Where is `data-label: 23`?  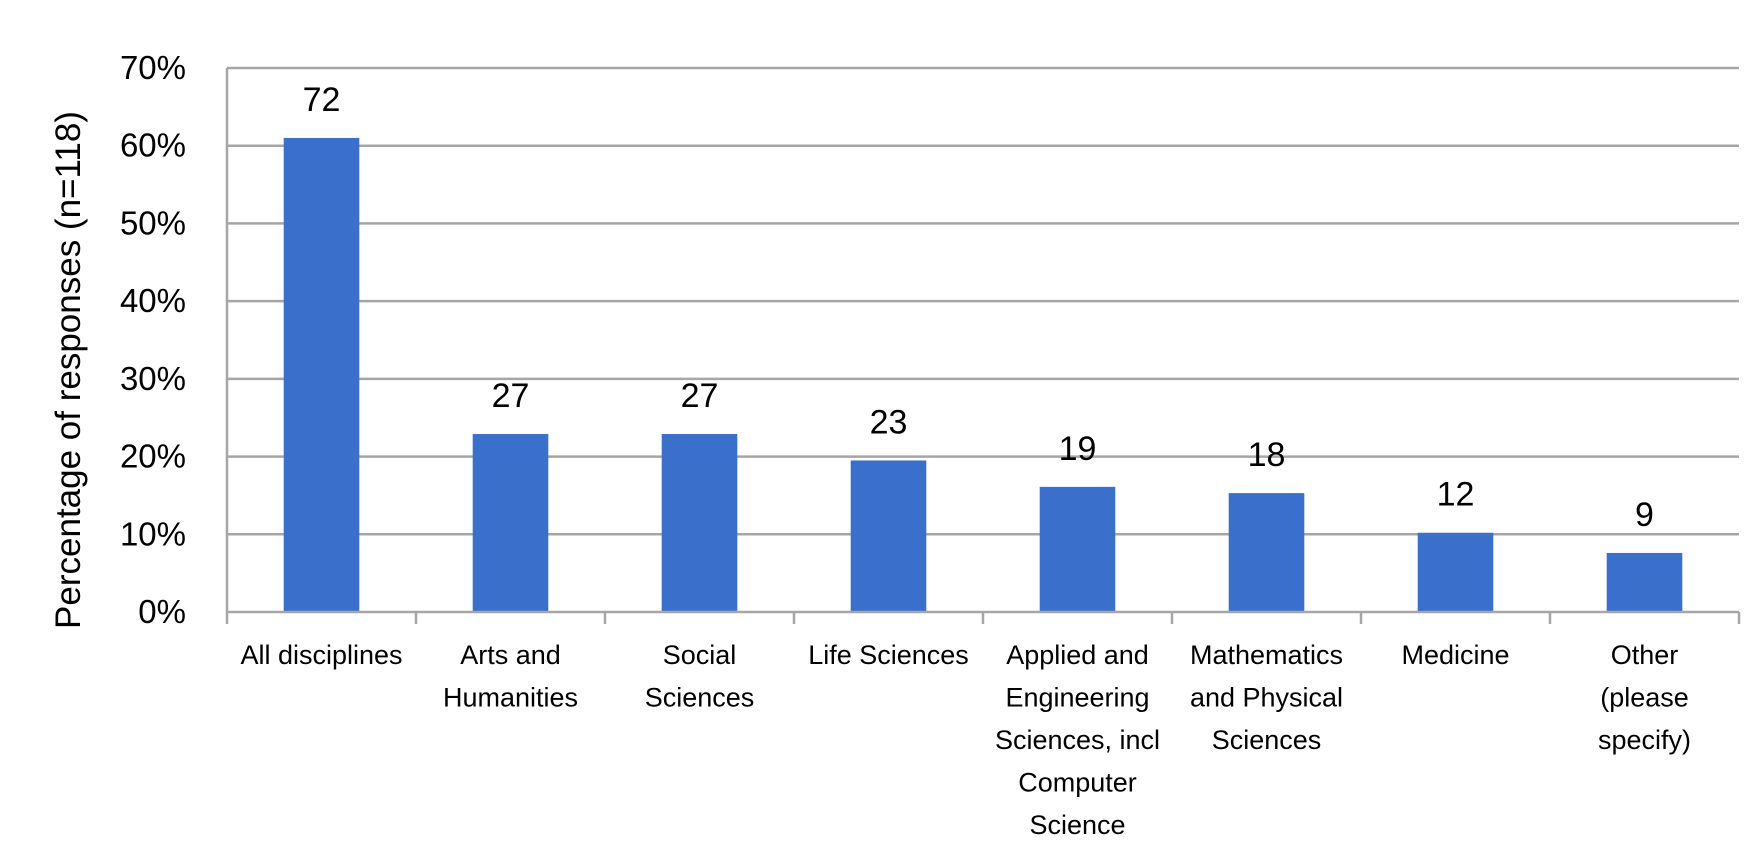
data-label: 23 is located at coordinates (889, 422).